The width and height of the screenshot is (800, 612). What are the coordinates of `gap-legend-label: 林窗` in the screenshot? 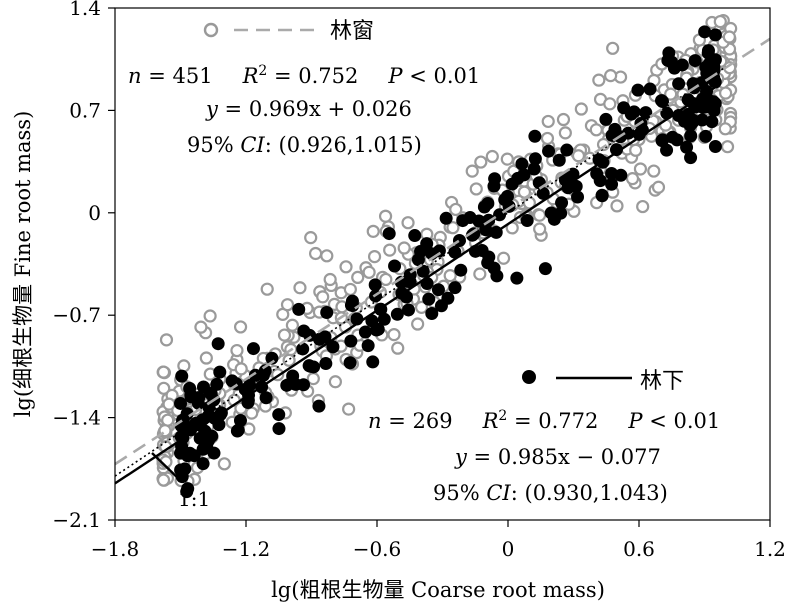 It's located at (352, 31).